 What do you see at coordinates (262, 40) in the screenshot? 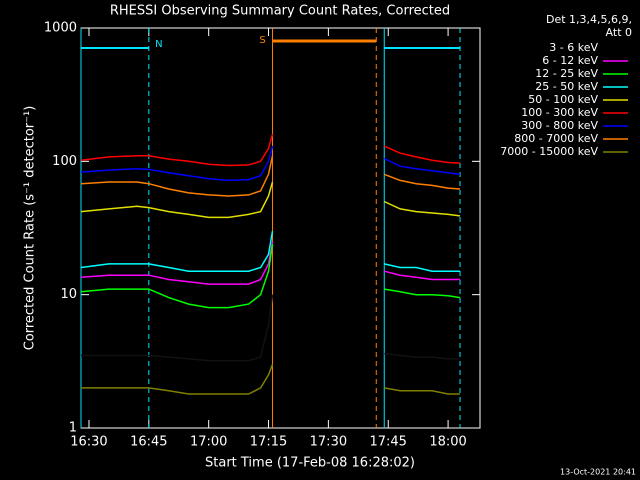
I see `flag-label: S` at bounding box center [262, 40].